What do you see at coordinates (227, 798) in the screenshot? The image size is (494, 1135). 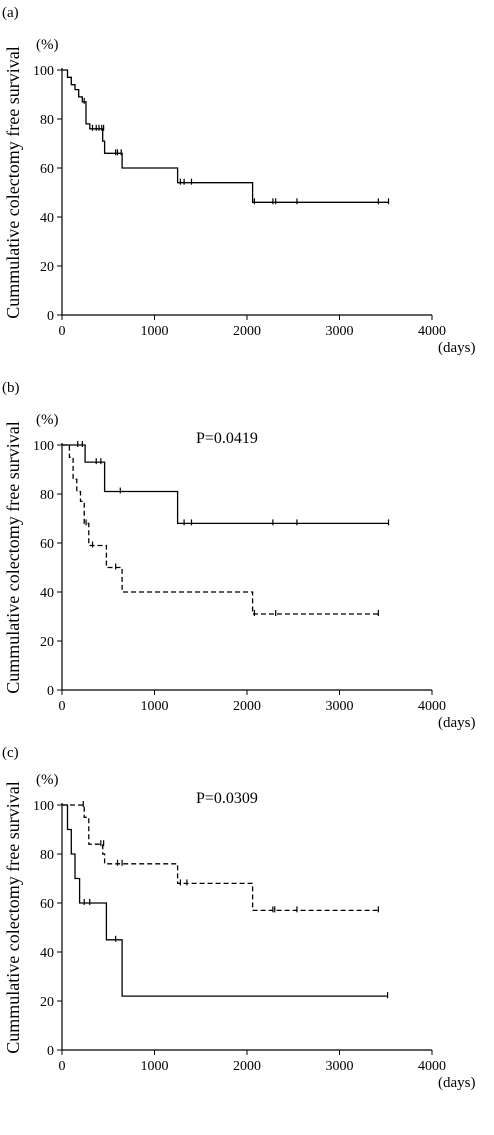 I see `p-value-annotation: P=0.0309` at bounding box center [227, 798].